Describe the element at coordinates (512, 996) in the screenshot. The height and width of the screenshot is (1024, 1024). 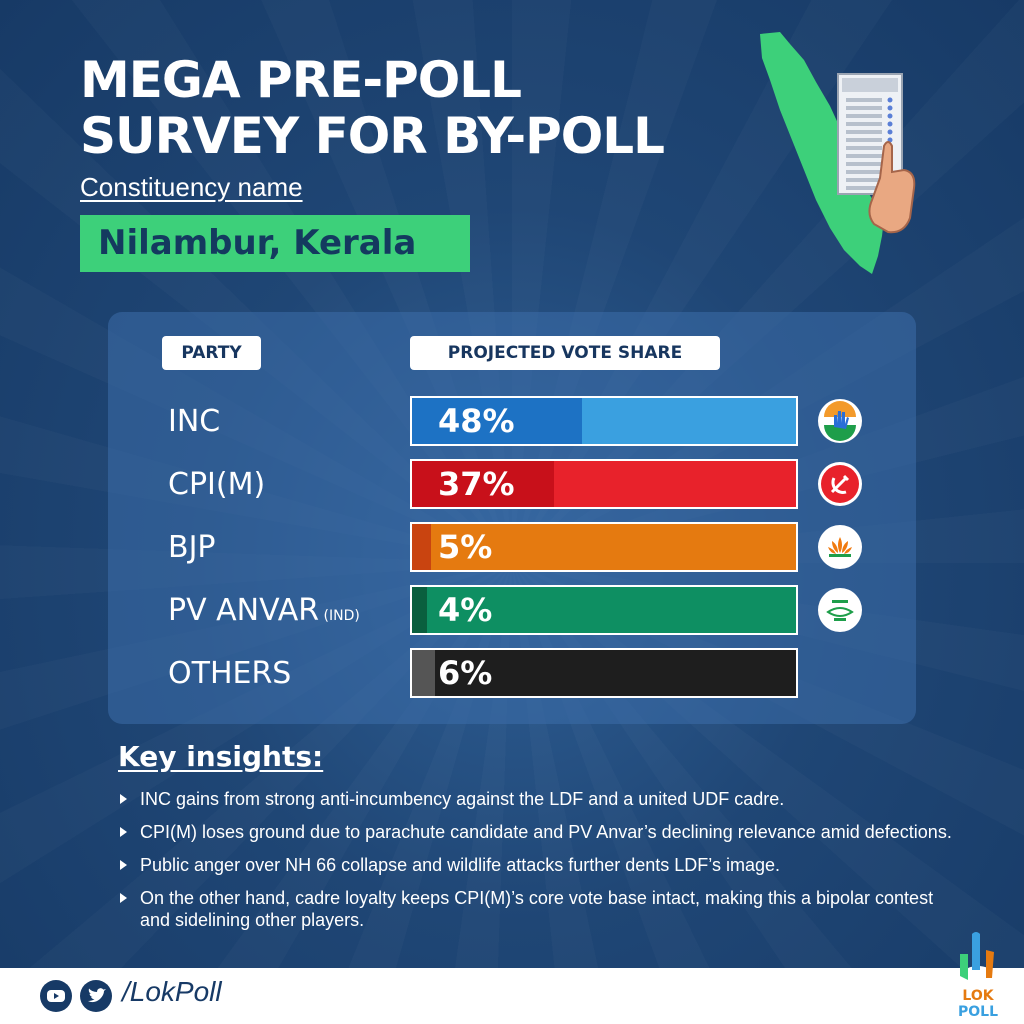
I see `footer-bar` at that location.